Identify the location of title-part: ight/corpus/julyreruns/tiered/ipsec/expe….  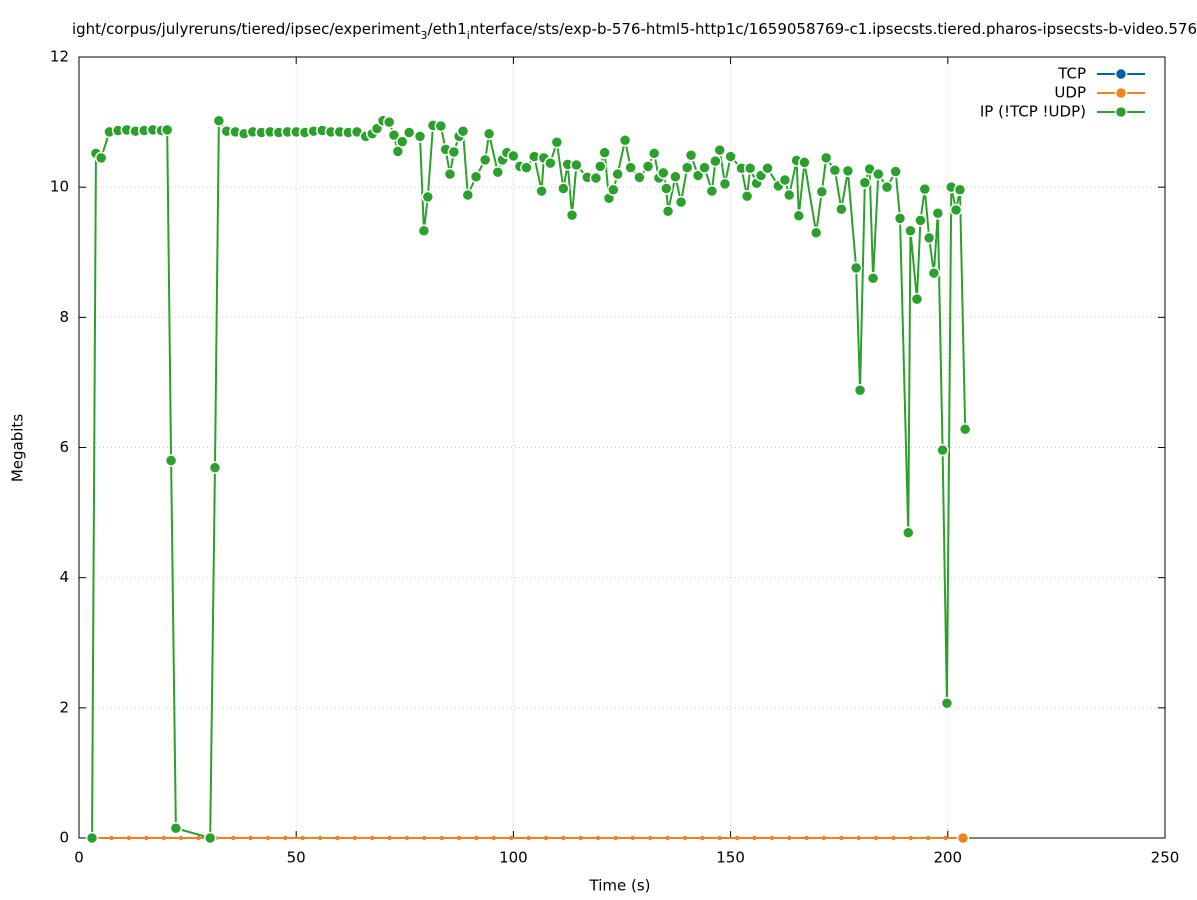
(246, 29).